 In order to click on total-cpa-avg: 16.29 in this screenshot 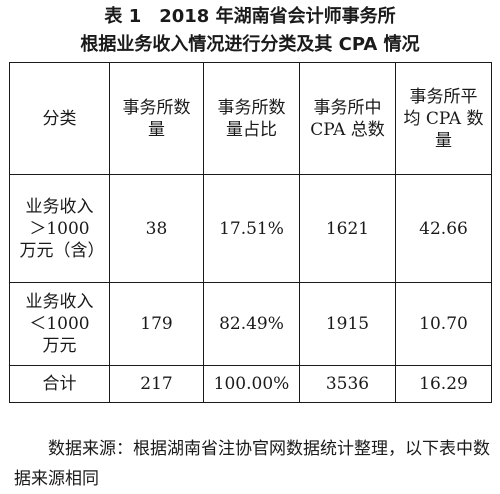, I will do `click(443, 384)`.